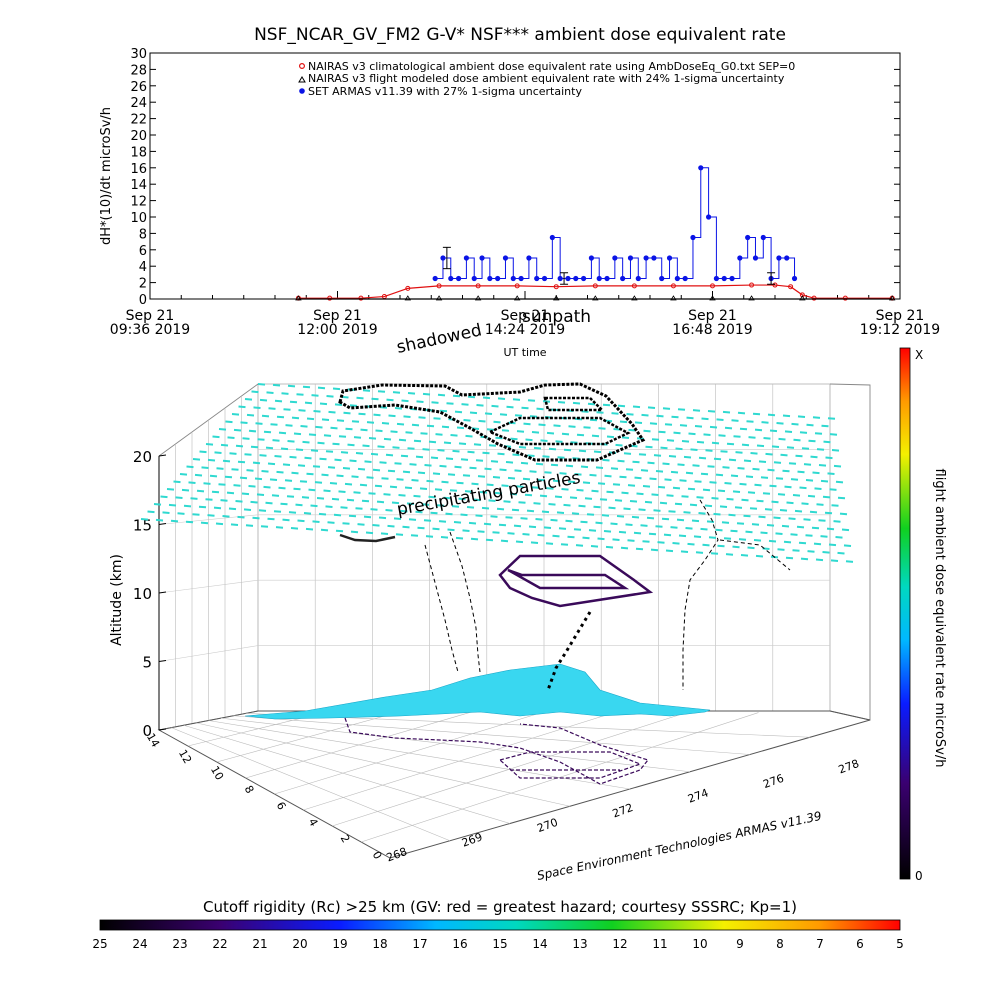 The height and width of the screenshot is (1000, 1000). What do you see at coordinates (488, 494) in the screenshot?
I see `annotation-precipitating: precipitating particles` at bounding box center [488, 494].